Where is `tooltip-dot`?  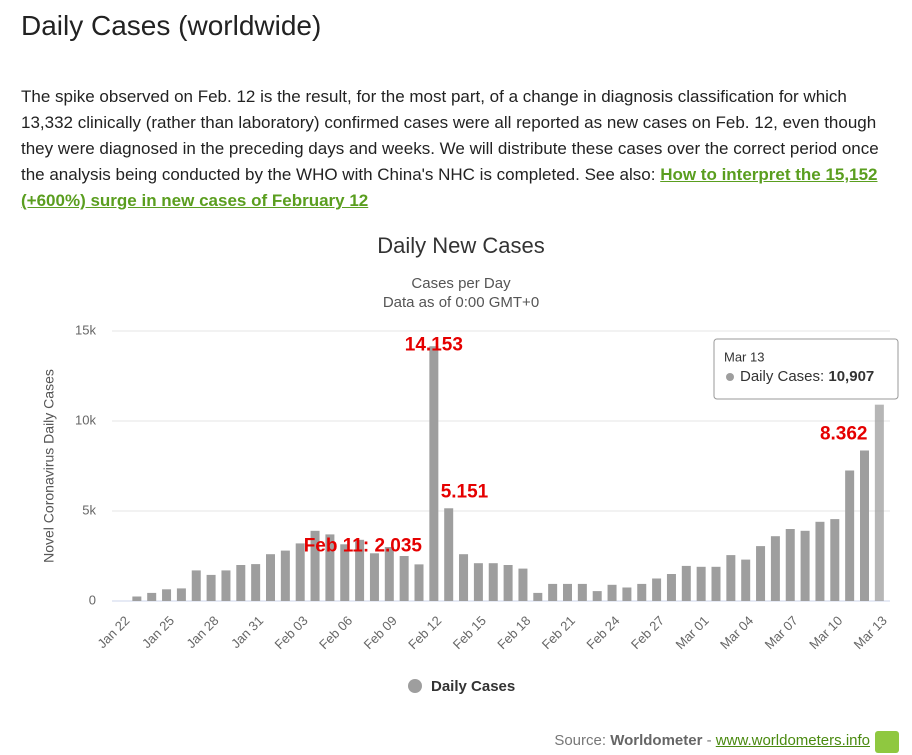
tooltip-dot is located at coordinates (730, 377).